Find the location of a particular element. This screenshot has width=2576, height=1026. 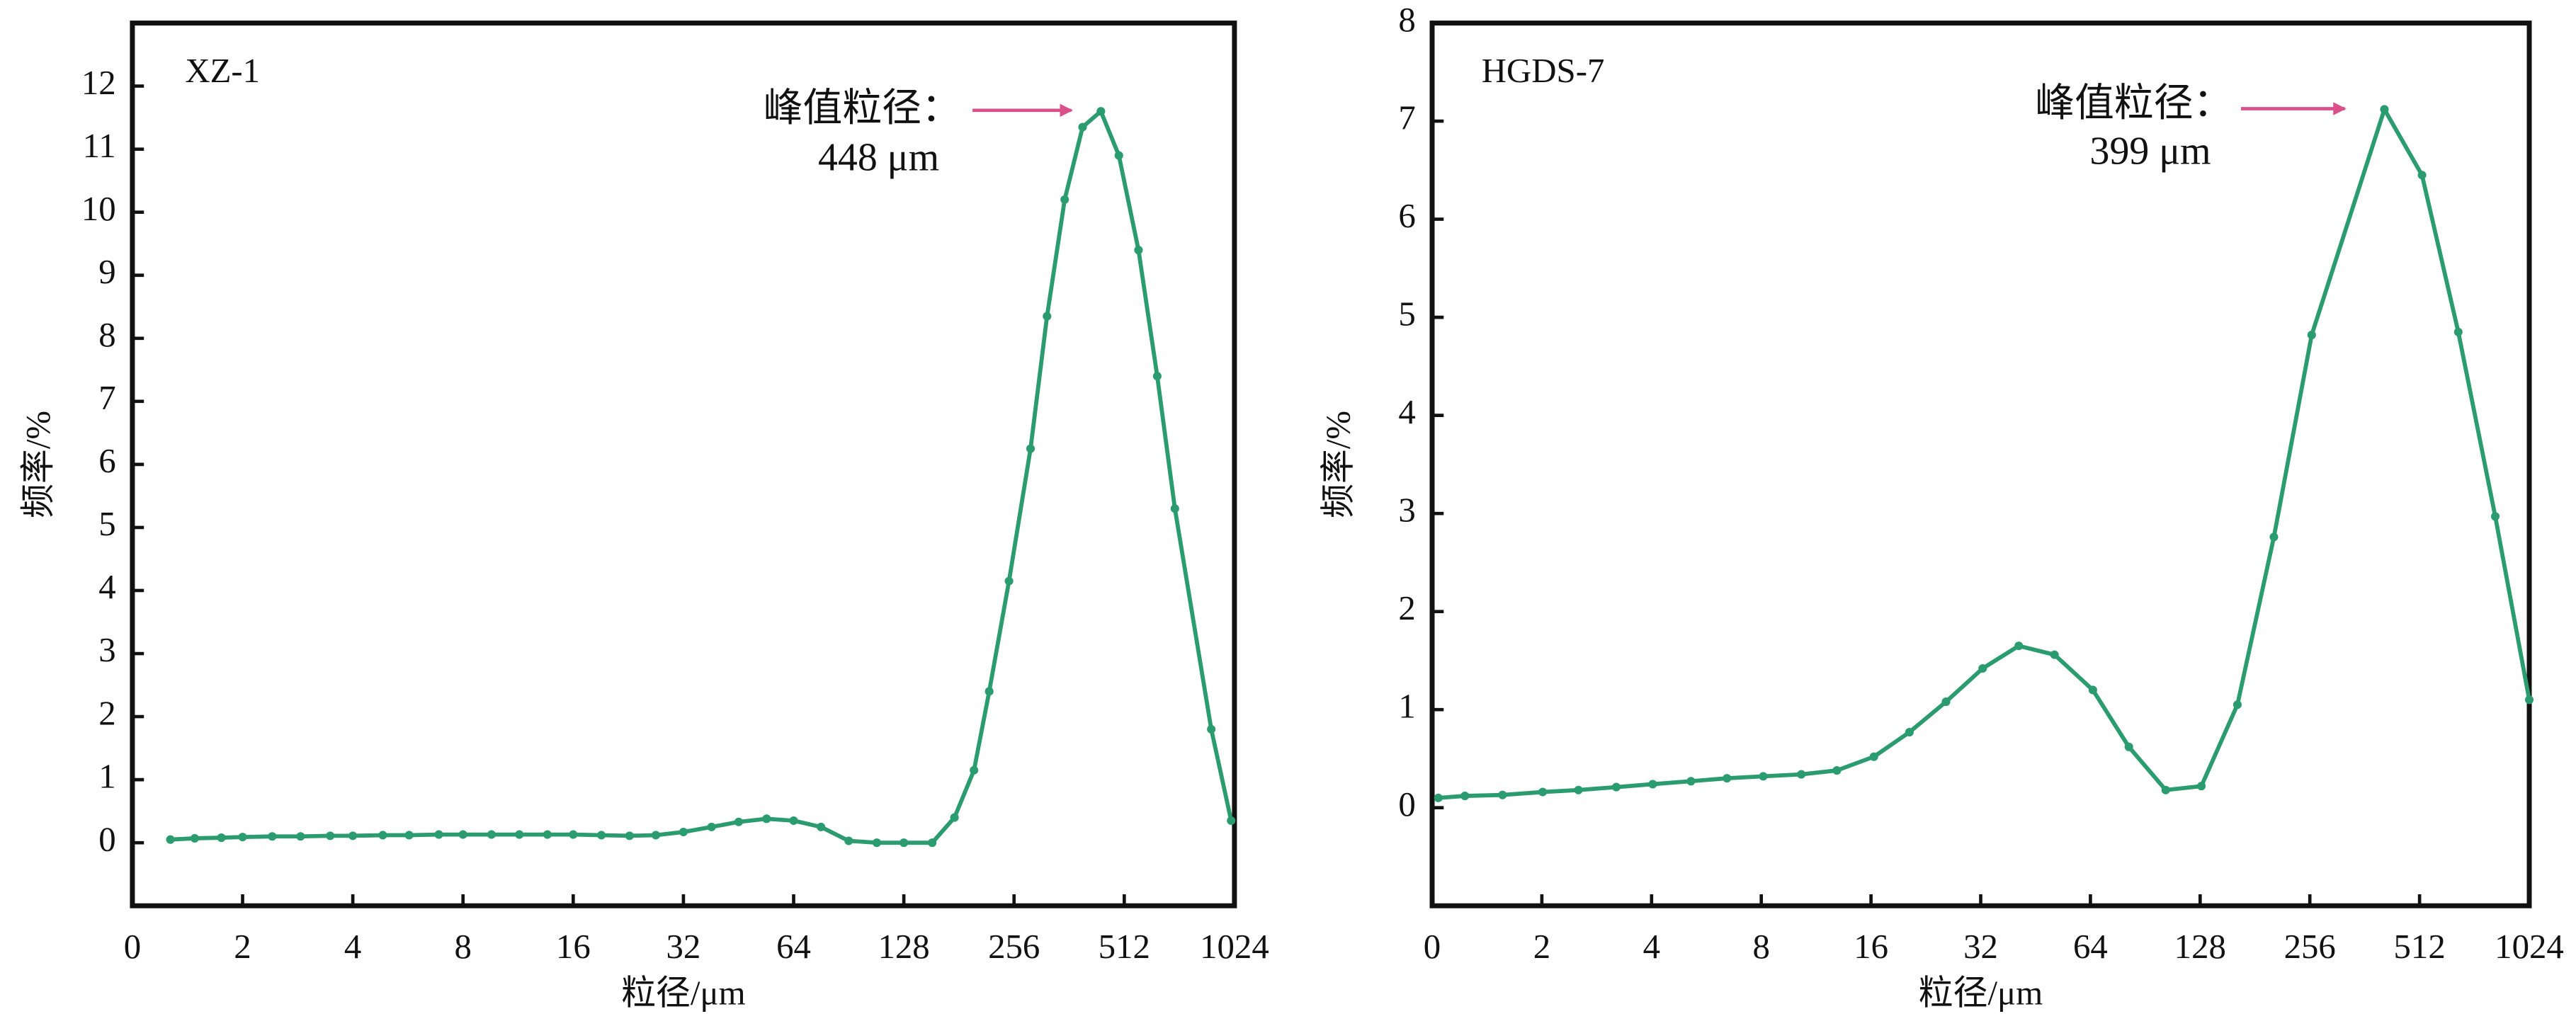

x-axis-label: 粒径/μm is located at coordinates (683, 992).